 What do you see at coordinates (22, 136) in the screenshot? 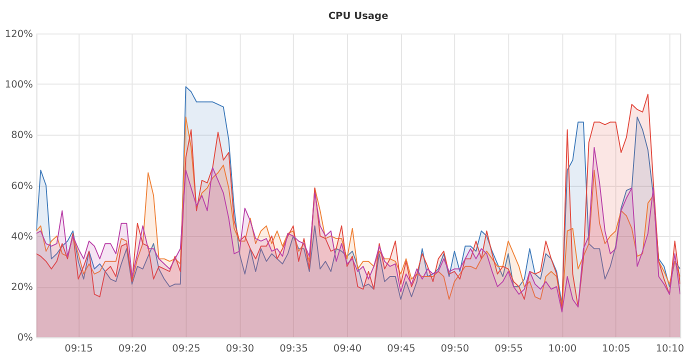
I see `y-tick-label: 80%` at bounding box center [22, 136].